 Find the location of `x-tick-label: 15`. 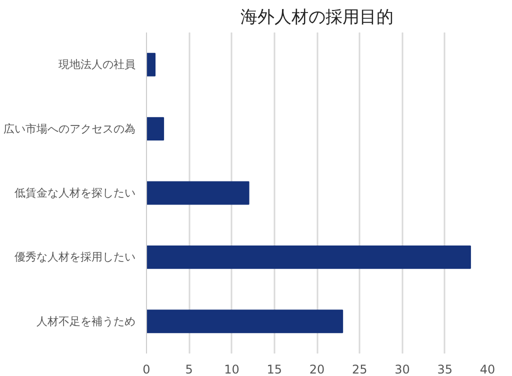

x-tick-label: 15 is located at coordinates (274, 369).